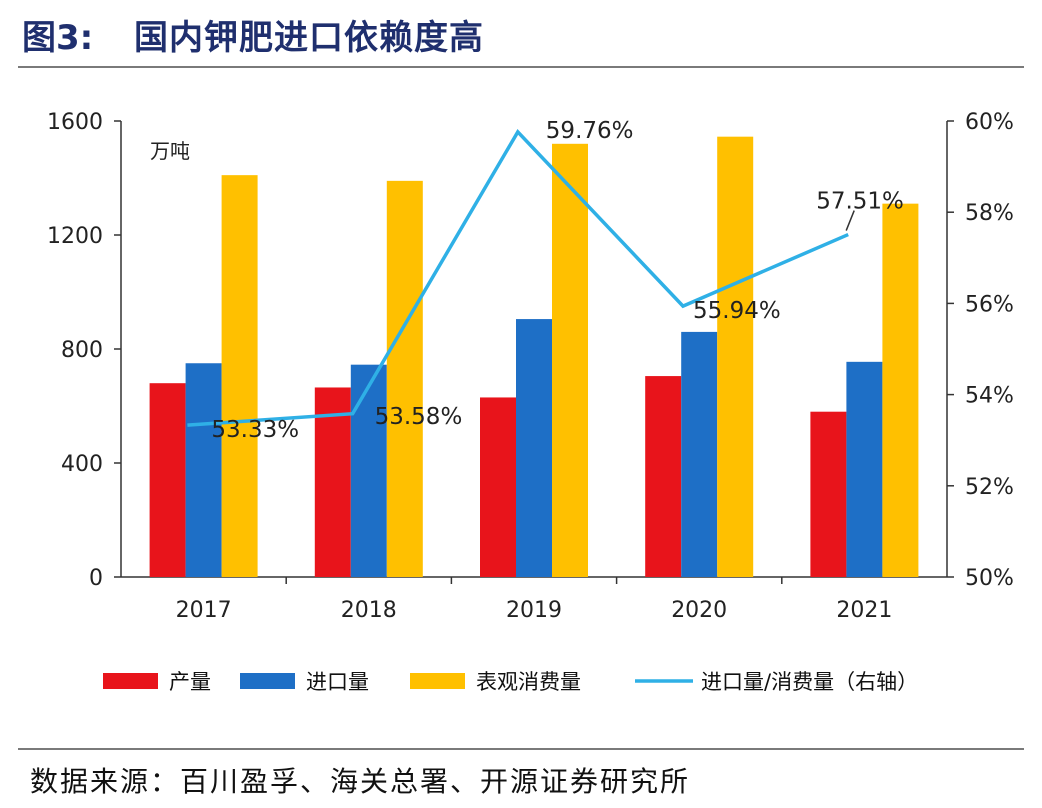 Image resolution: width=1042 pixels, height=808 pixels. Describe the element at coordinates (828, 494) in the screenshot. I see `bar-2021-s0` at that location.